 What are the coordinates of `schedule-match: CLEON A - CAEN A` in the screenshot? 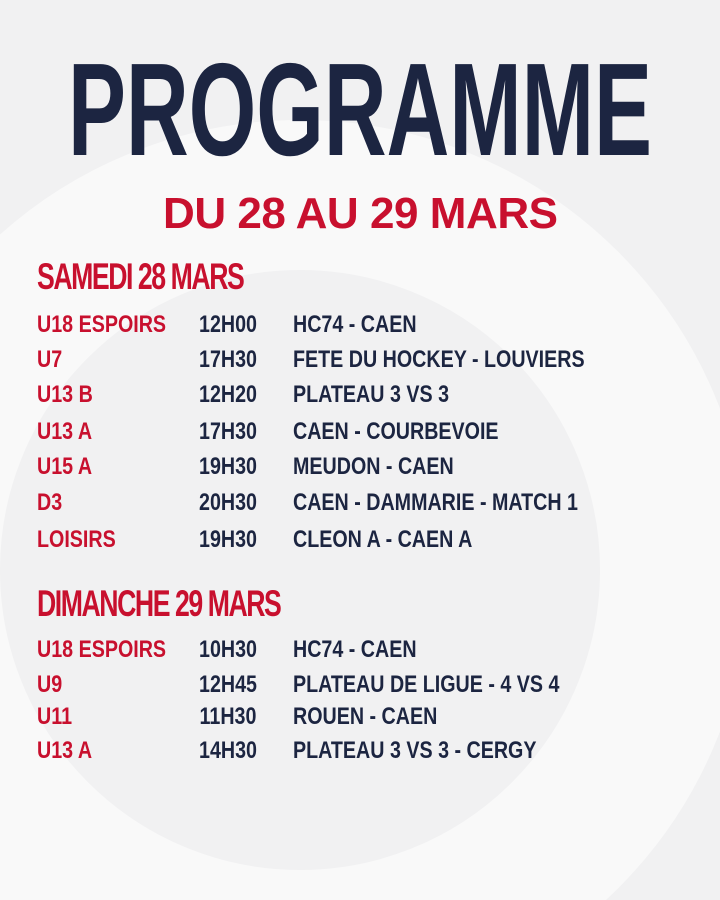 It's located at (383, 539).